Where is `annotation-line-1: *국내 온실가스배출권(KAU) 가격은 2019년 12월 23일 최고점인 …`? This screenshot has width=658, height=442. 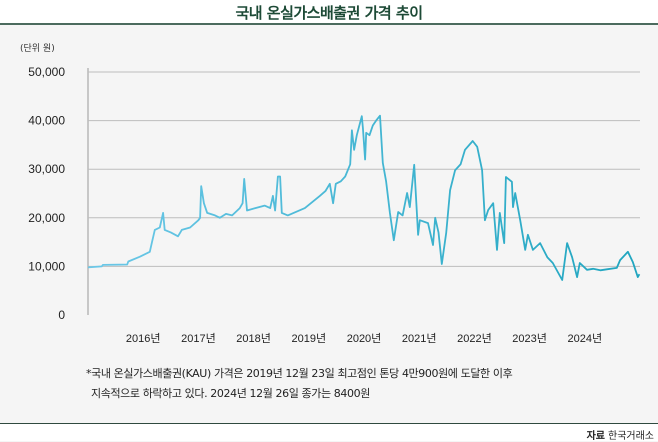 annotation-line-1: *국내 온실가스배출권(KAU) 가격은 2019년 12월 23일 최고점인 … is located at coordinates (299, 373).